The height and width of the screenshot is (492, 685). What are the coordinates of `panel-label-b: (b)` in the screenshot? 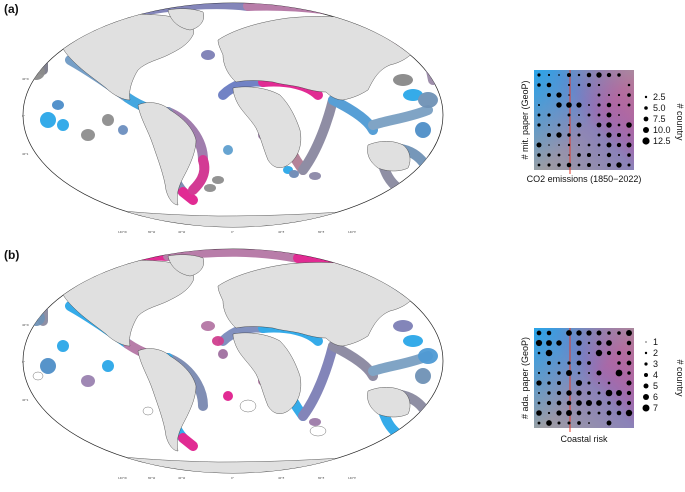 It's located at (12, 255).